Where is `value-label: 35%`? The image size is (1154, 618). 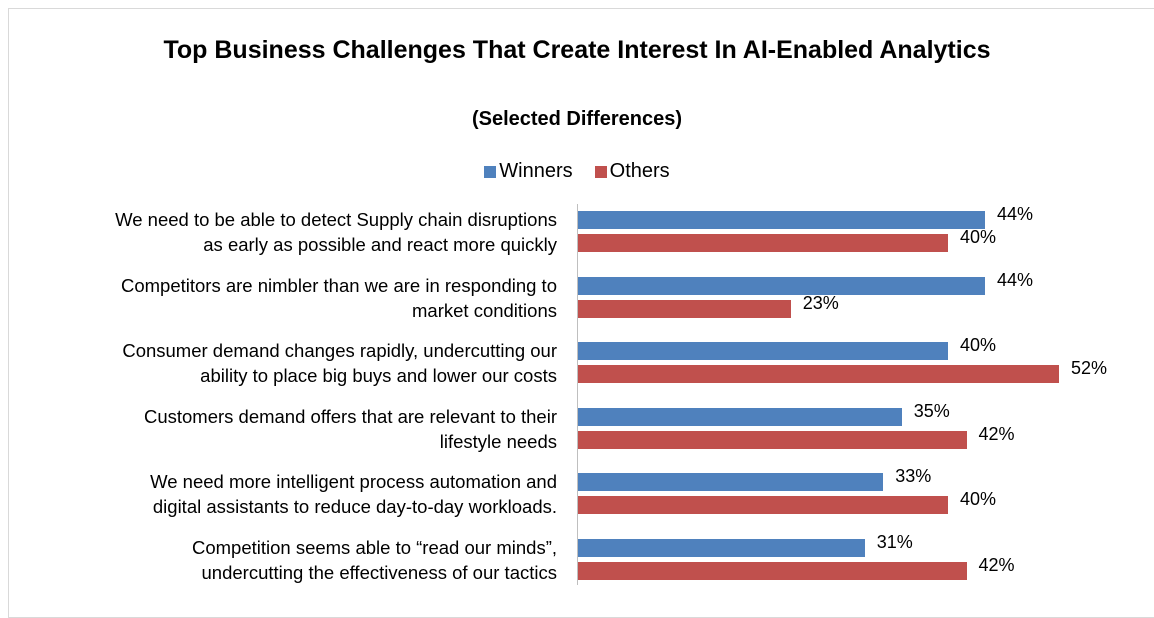 value-label: 35% is located at coordinates (931, 410).